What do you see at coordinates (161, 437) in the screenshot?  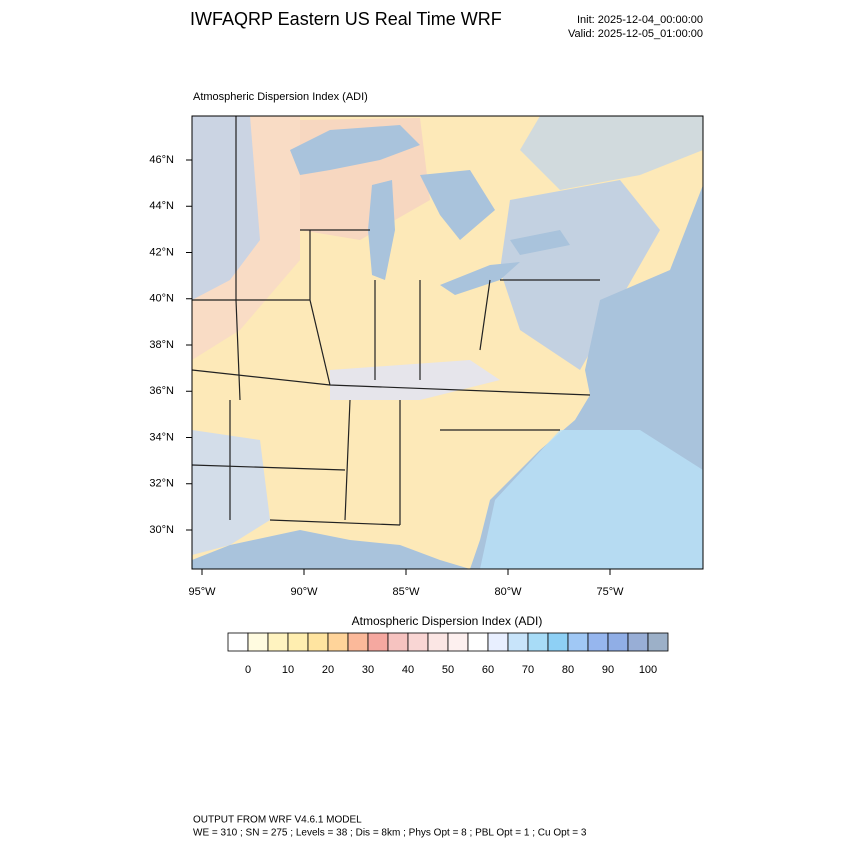 I see `lat-label: 34°N` at bounding box center [161, 437].